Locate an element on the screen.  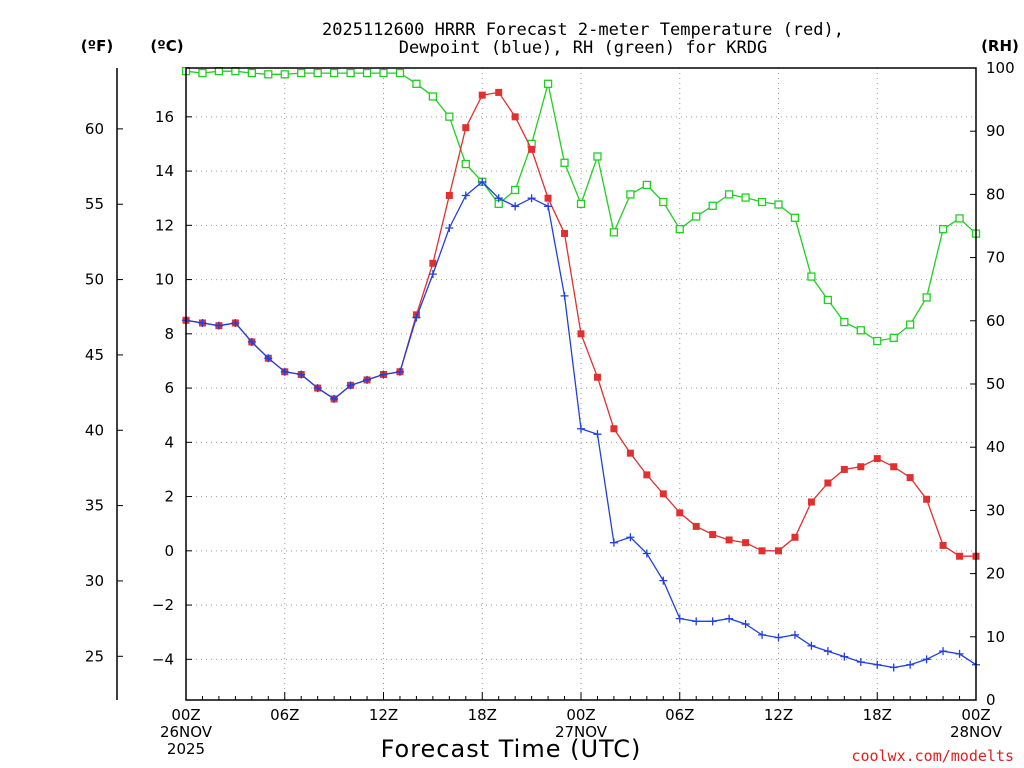
celsius-unit-label: (ºC) is located at coordinates (166, 46).